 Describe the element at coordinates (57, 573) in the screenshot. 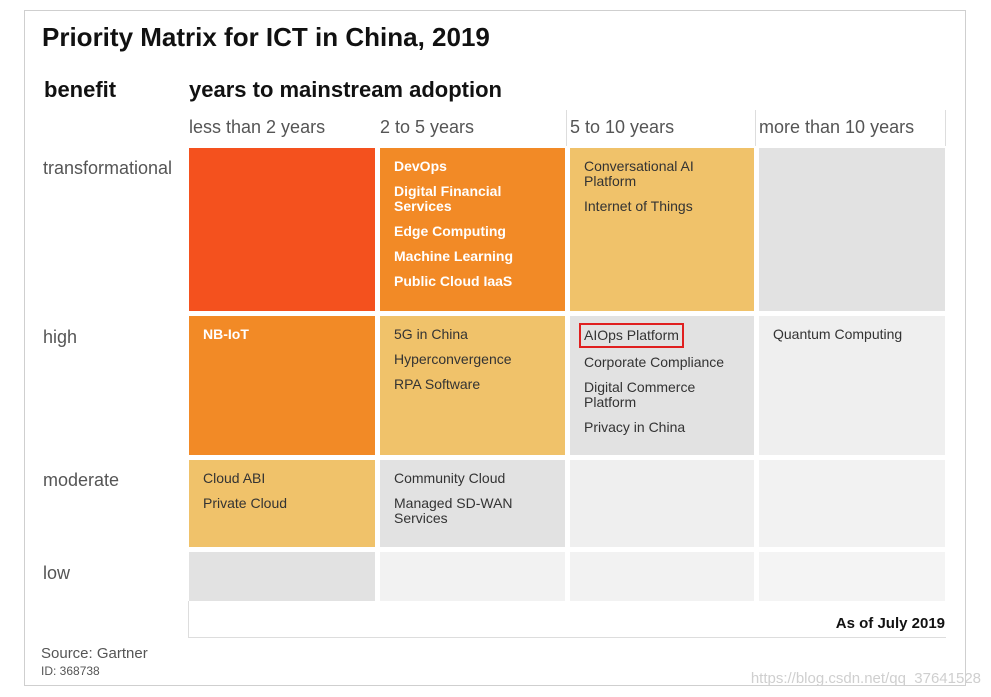

I see `row-label: low` at that location.